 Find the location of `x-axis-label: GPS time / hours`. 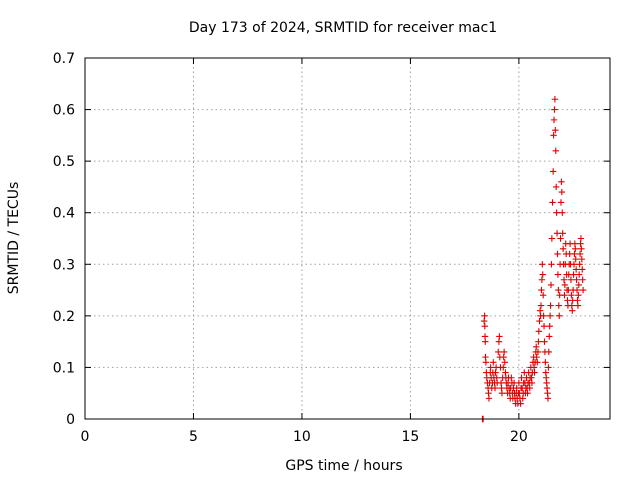

x-axis-label: GPS time / hours is located at coordinates (343, 466).